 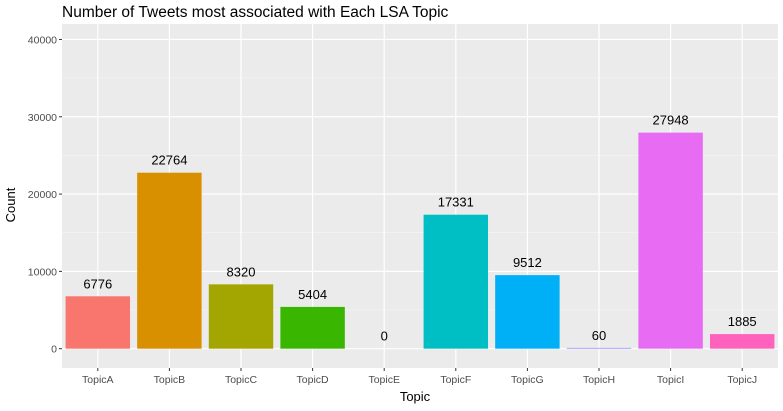 What do you see at coordinates (241, 380) in the screenshot?
I see `x-tick-label: TopicC` at bounding box center [241, 380].